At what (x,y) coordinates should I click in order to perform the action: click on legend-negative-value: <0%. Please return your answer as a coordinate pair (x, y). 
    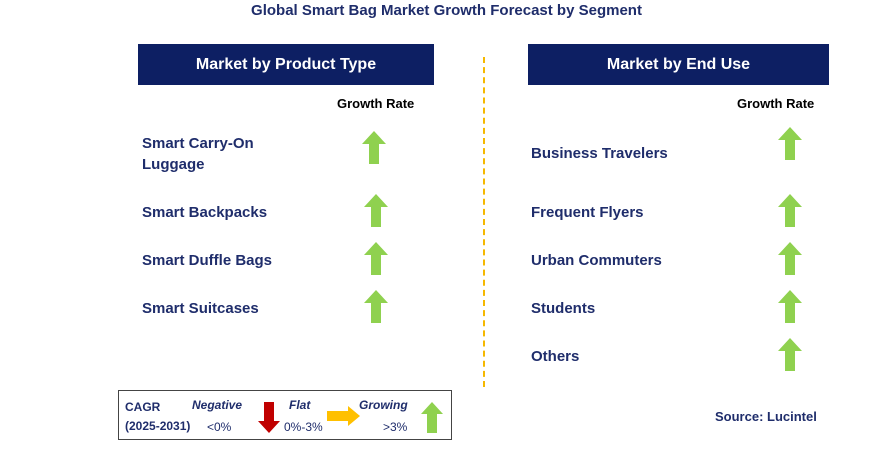
    Looking at the image, I should click on (219, 427).